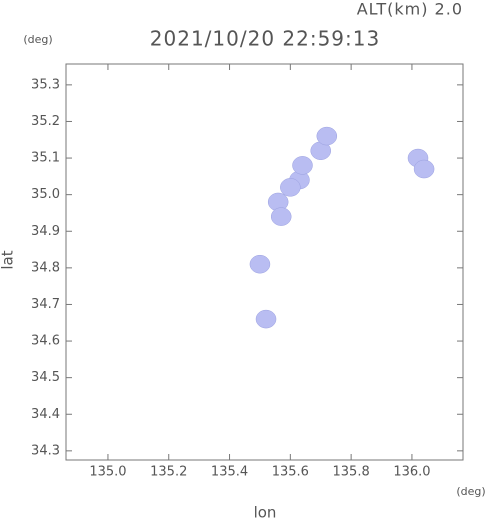 The height and width of the screenshot is (521, 491). What do you see at coordinates (45, 231) in the screenshot?
I see `y-tick-label: 34.9` at bounding box center [45, 231].